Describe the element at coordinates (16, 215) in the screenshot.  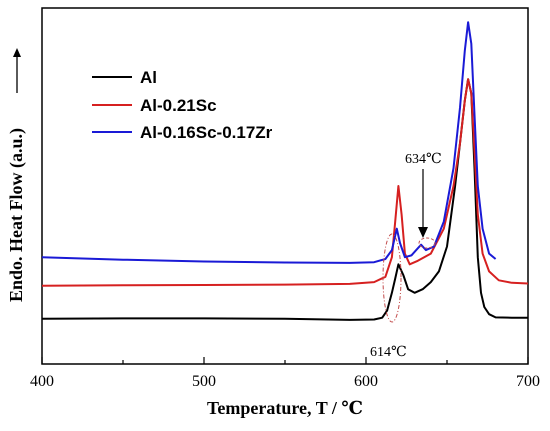
I see `y-axis-title: Endo. Heat Flow (a.u.)` at that location.